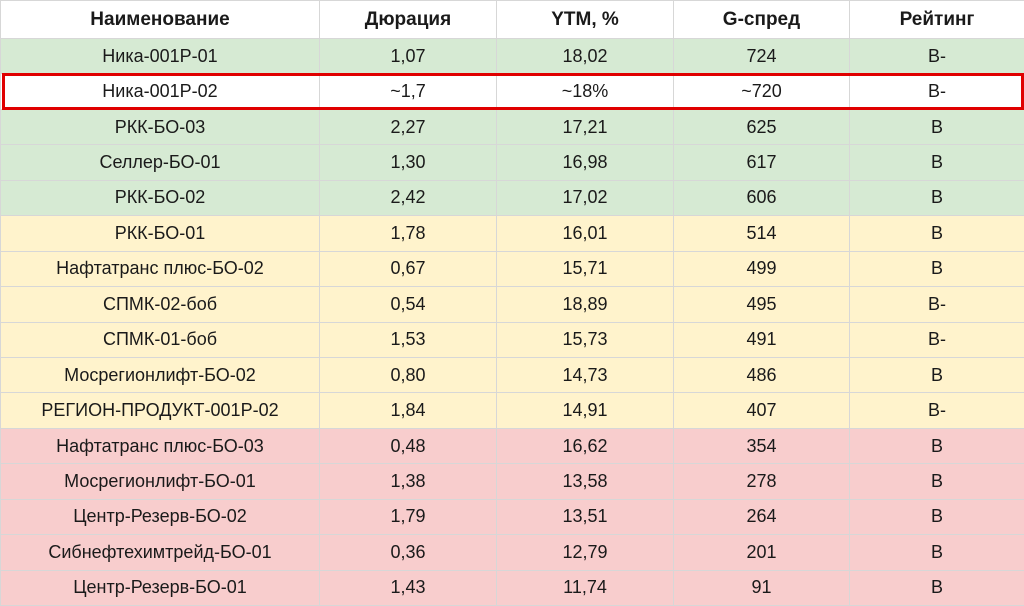  Describe the element at coordinates (761, 19) in the screenshot. I see `header-g-spread: G-спред` at that location.